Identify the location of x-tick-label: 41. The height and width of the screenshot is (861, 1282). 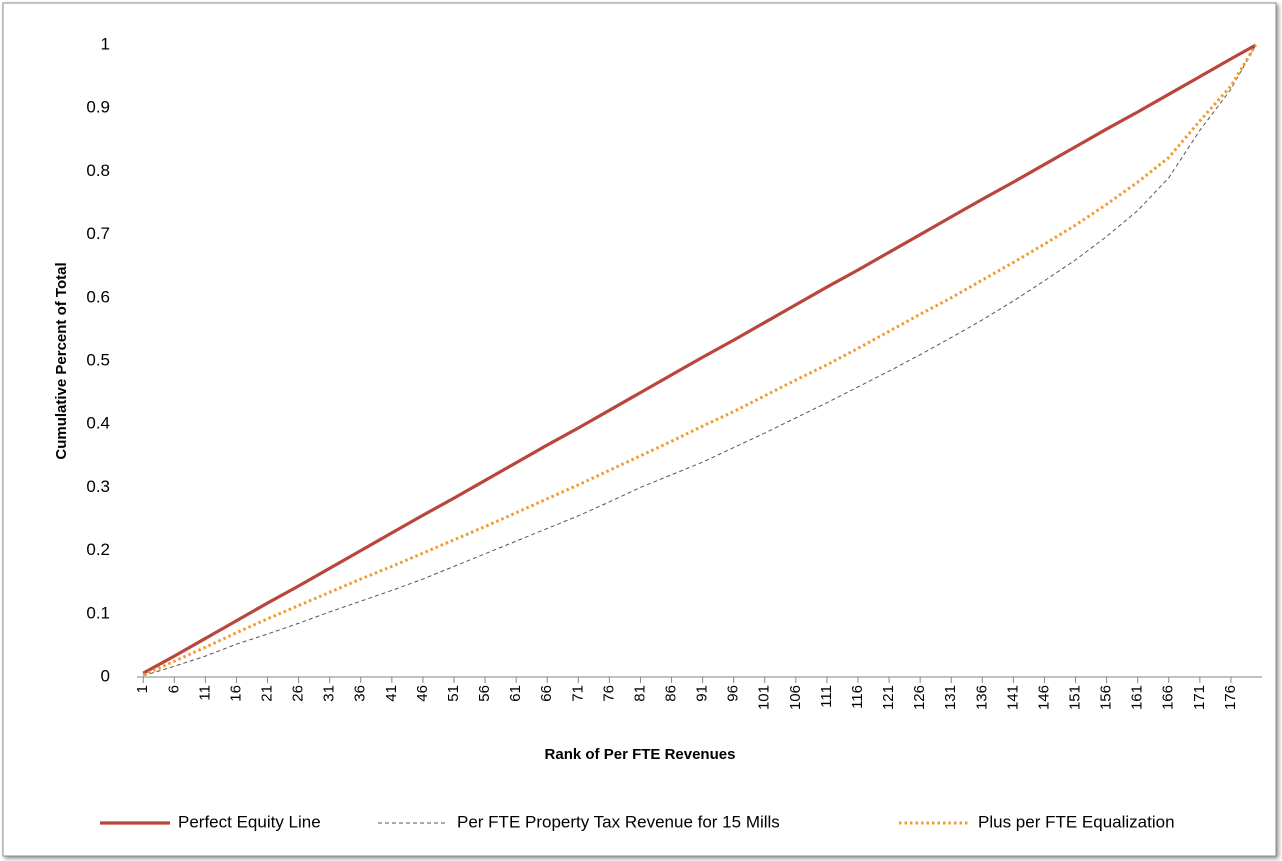
(391, 693).